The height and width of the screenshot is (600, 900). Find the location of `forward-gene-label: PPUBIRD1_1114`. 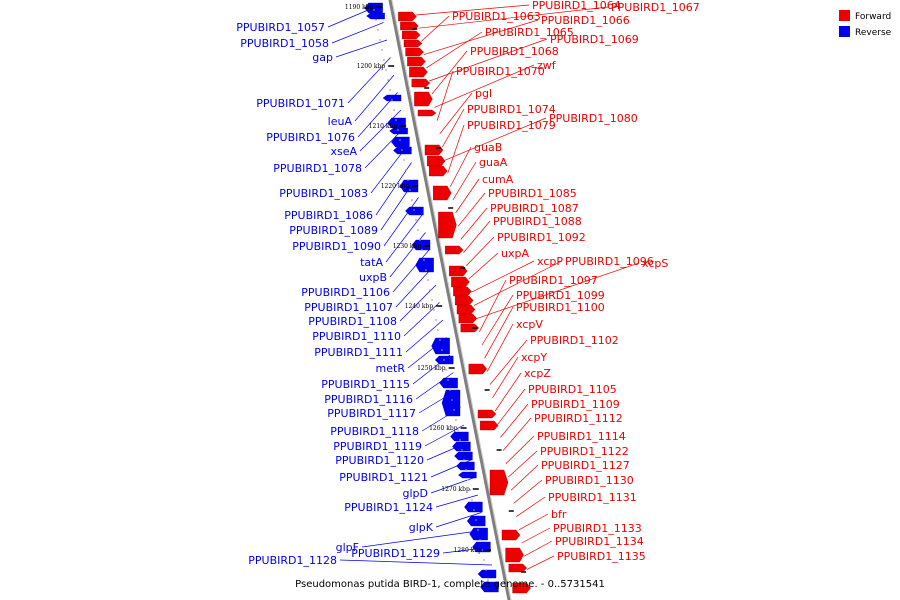

forward-gene-label: PPUBIRD1_1114 is located at coordinates (581, 436).